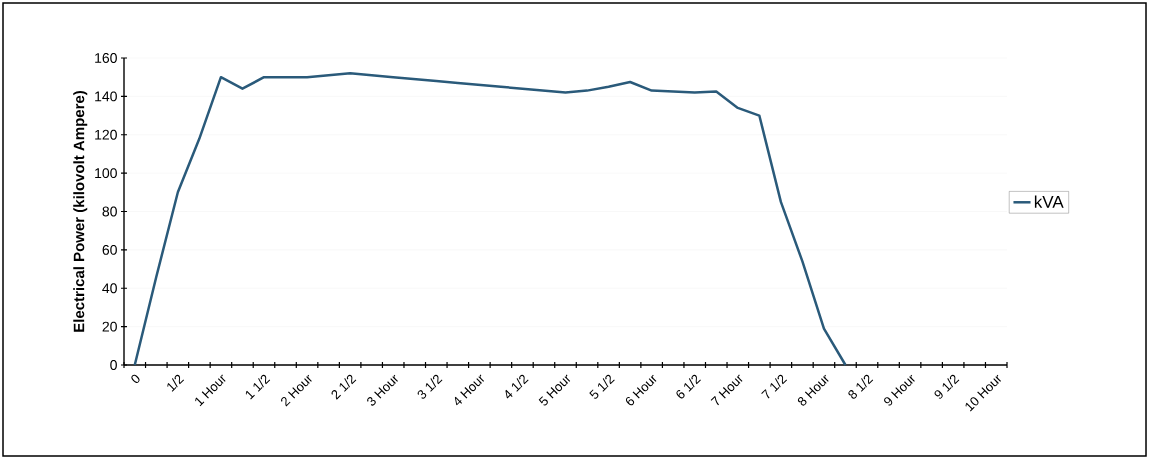 The width and height of the screenshot is (1149, 459). What do you see at coordinates (947, 386) in the screenshot?
I see `x-tick-label: 9 1/2` at bounding box center [947, 386].